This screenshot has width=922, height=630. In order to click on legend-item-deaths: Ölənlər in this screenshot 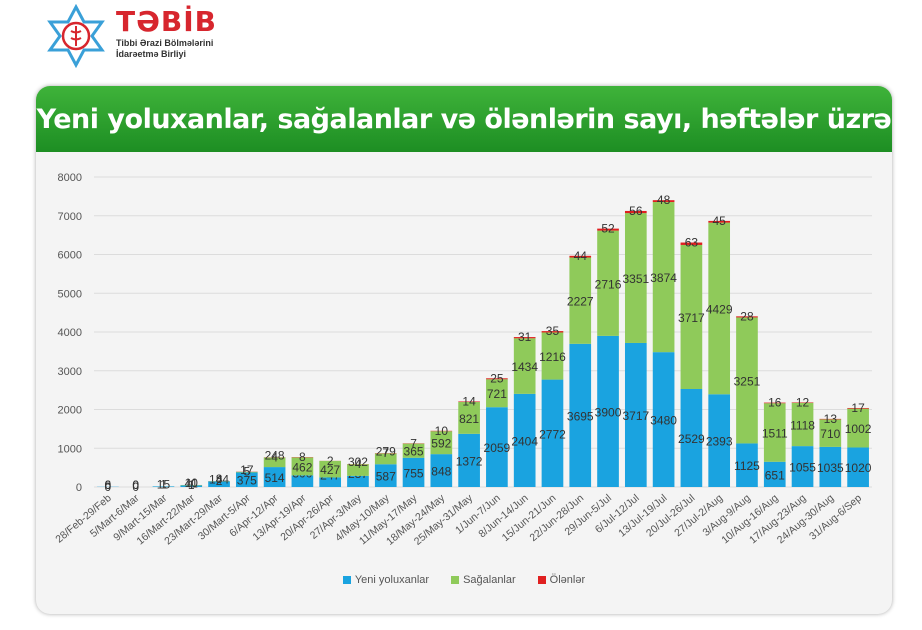, I will do `click(561, 580)`.